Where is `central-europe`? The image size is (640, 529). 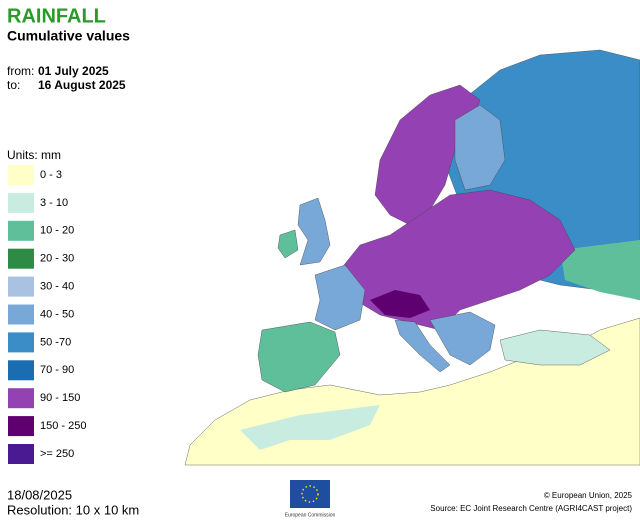 central-europe is located at coordinates (457, 260).